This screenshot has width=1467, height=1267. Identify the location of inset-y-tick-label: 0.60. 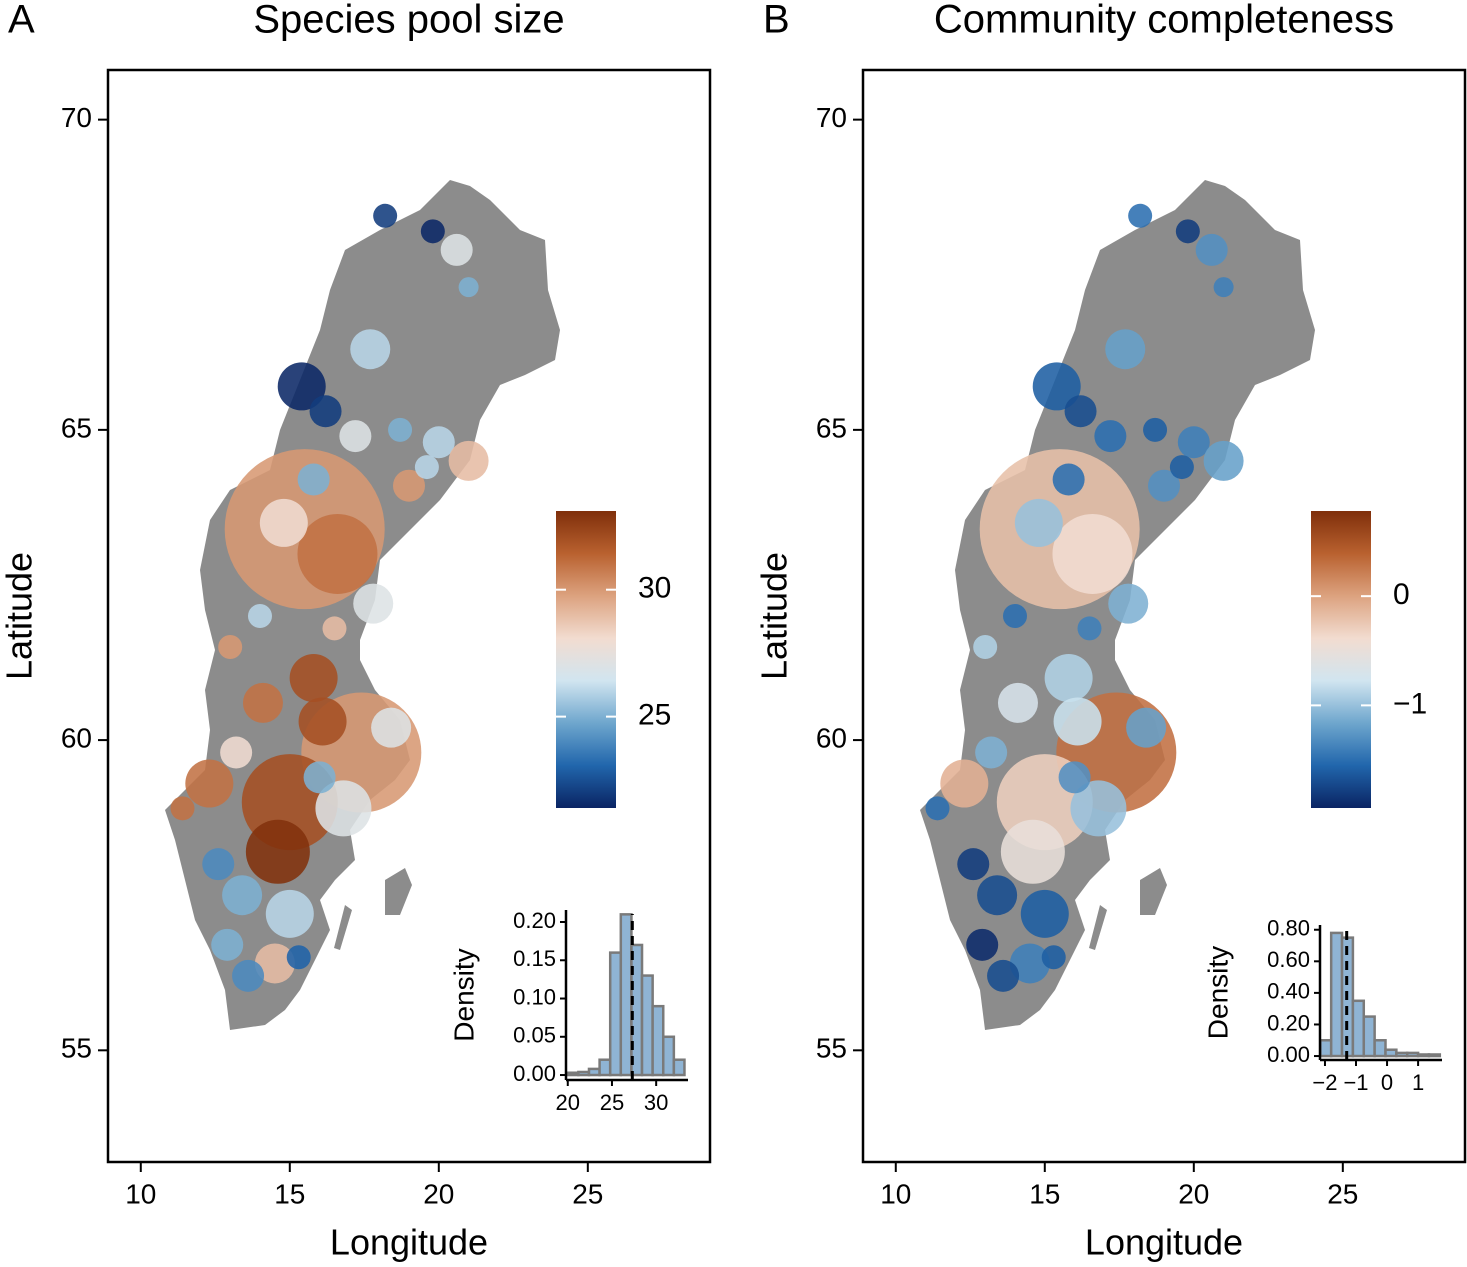
(1288, 959).